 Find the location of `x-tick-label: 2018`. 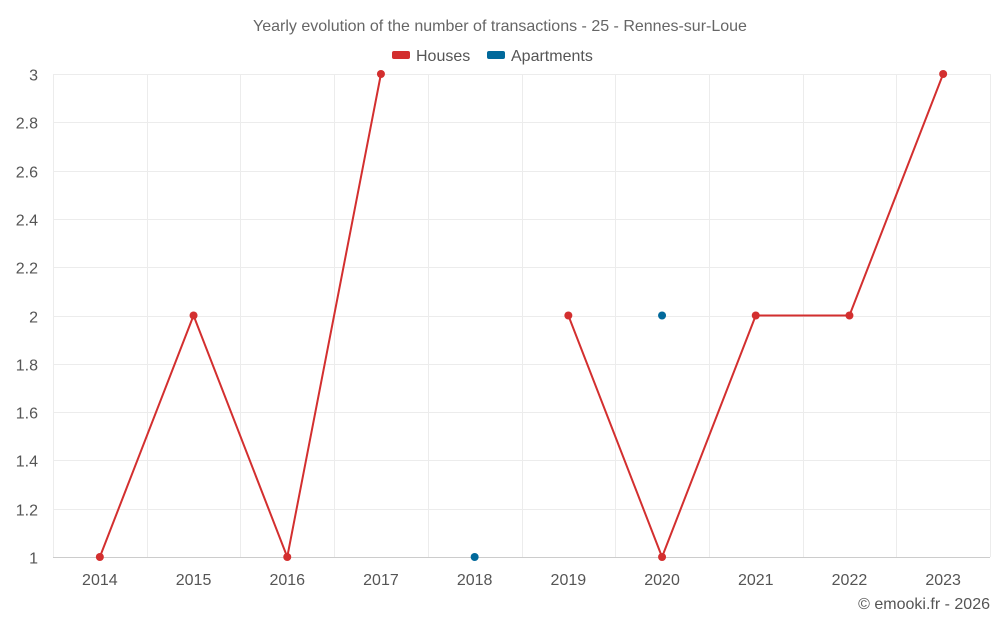

x-tick-label: 2018 is located at coordinates (475, 580).